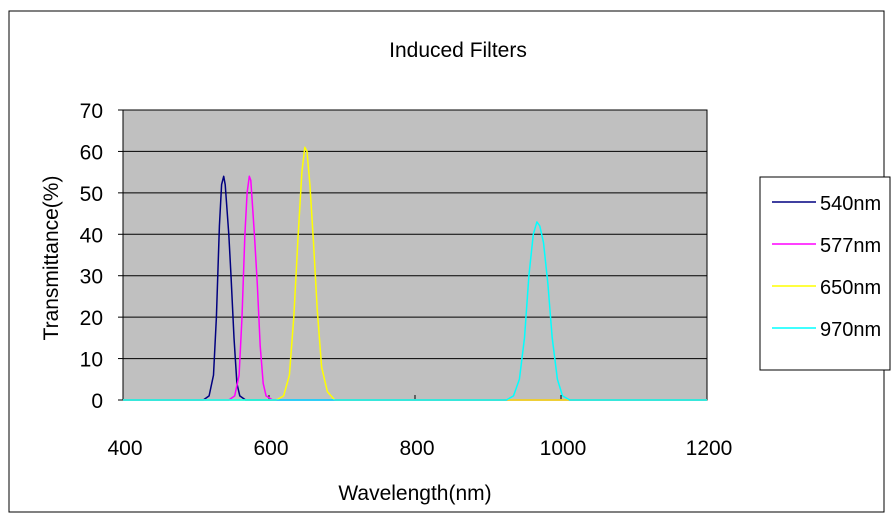 This screenshot has height=515, width=892. Describe the element at coordinates (91, 111) in the screenshot. I see `y-tick-label: 70` at that location.